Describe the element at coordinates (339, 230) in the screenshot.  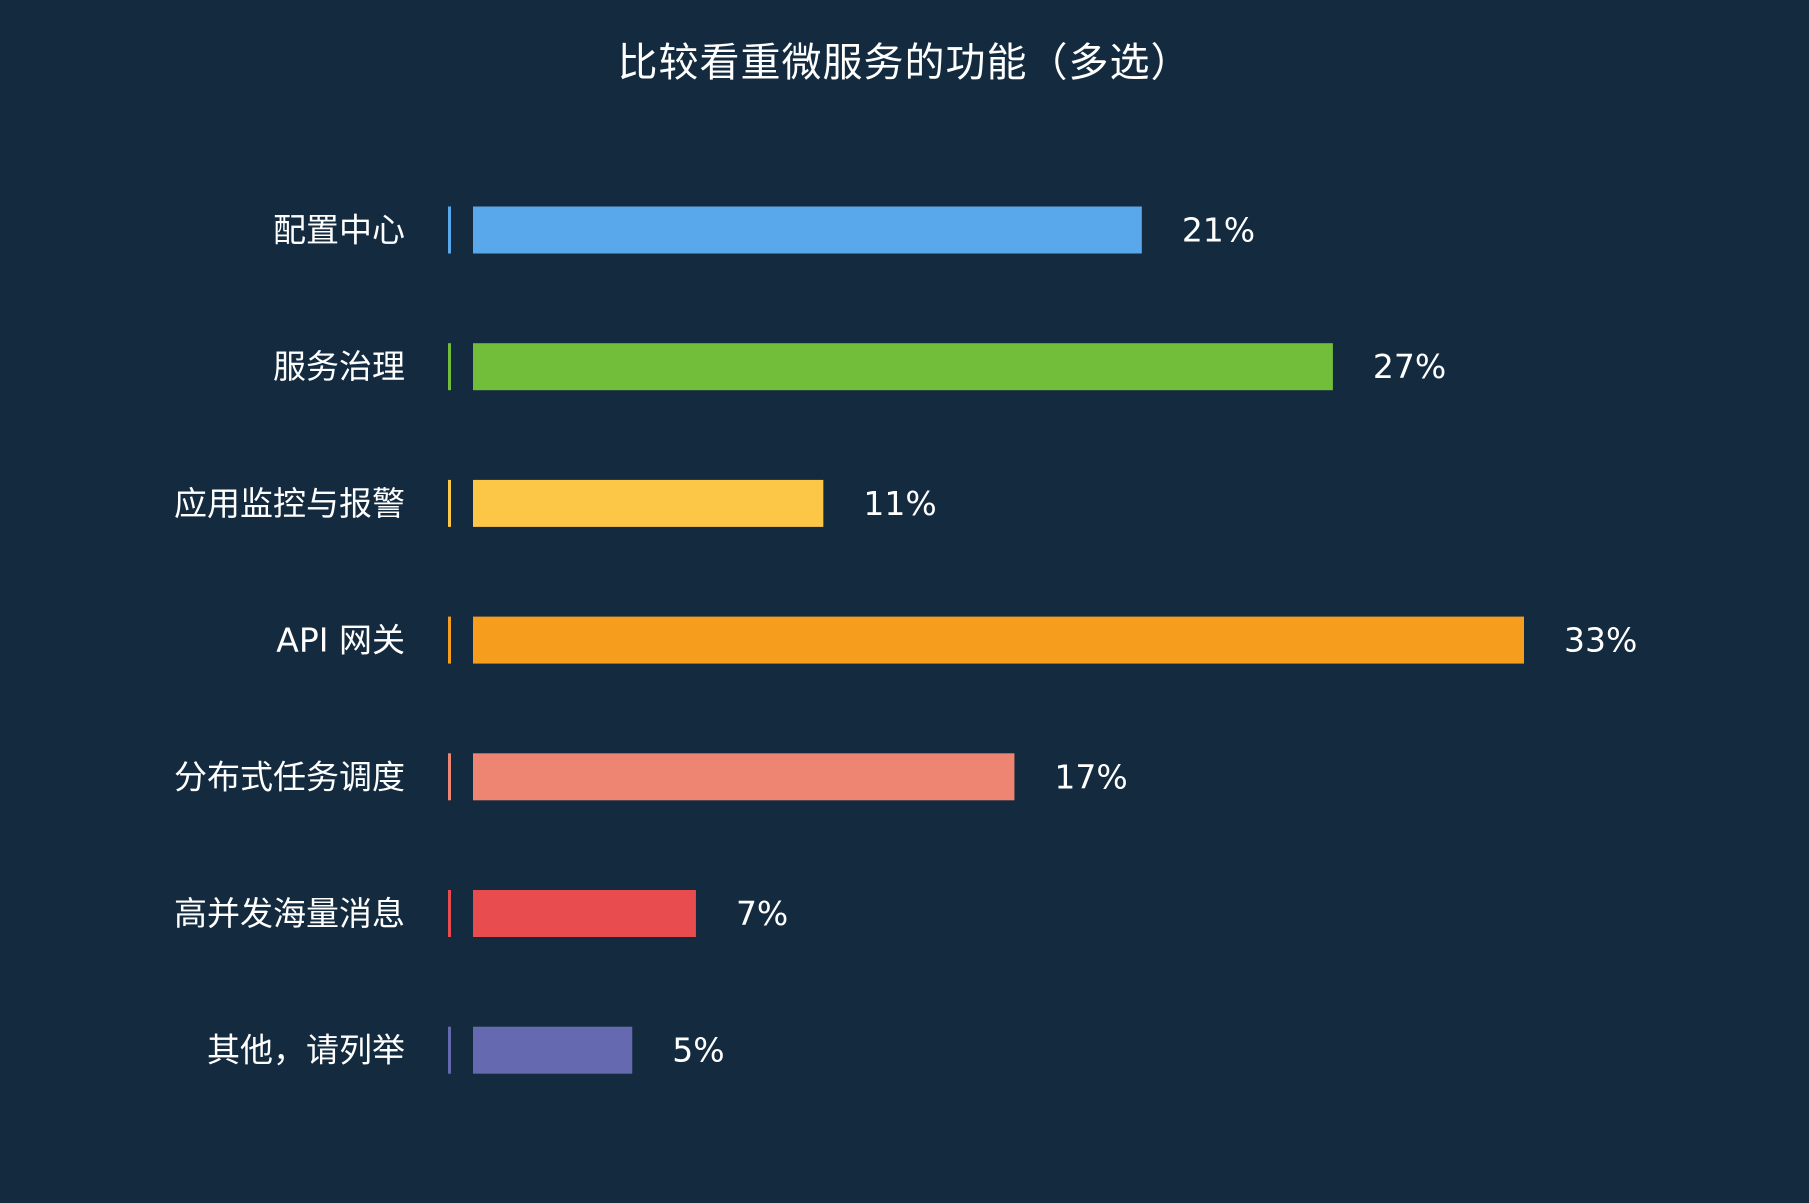
I see `category-label: 配置中心` at that location.